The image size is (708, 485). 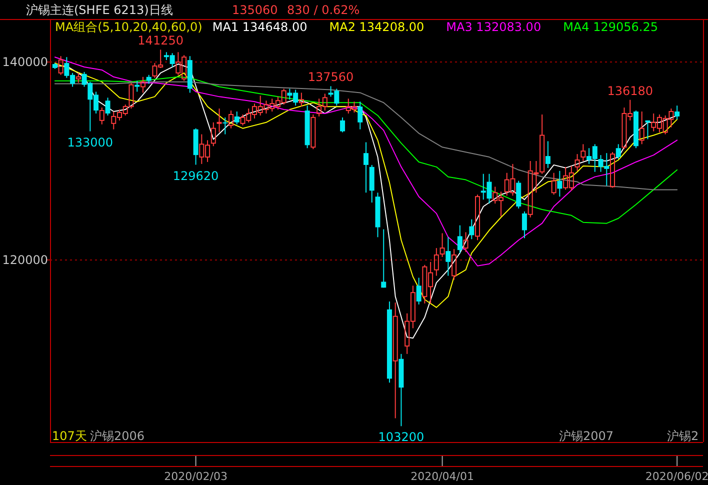 What do you see at coordinates (255, 10) in the screenshot?
I see `text: 135060` at bounding box center [255, 10].